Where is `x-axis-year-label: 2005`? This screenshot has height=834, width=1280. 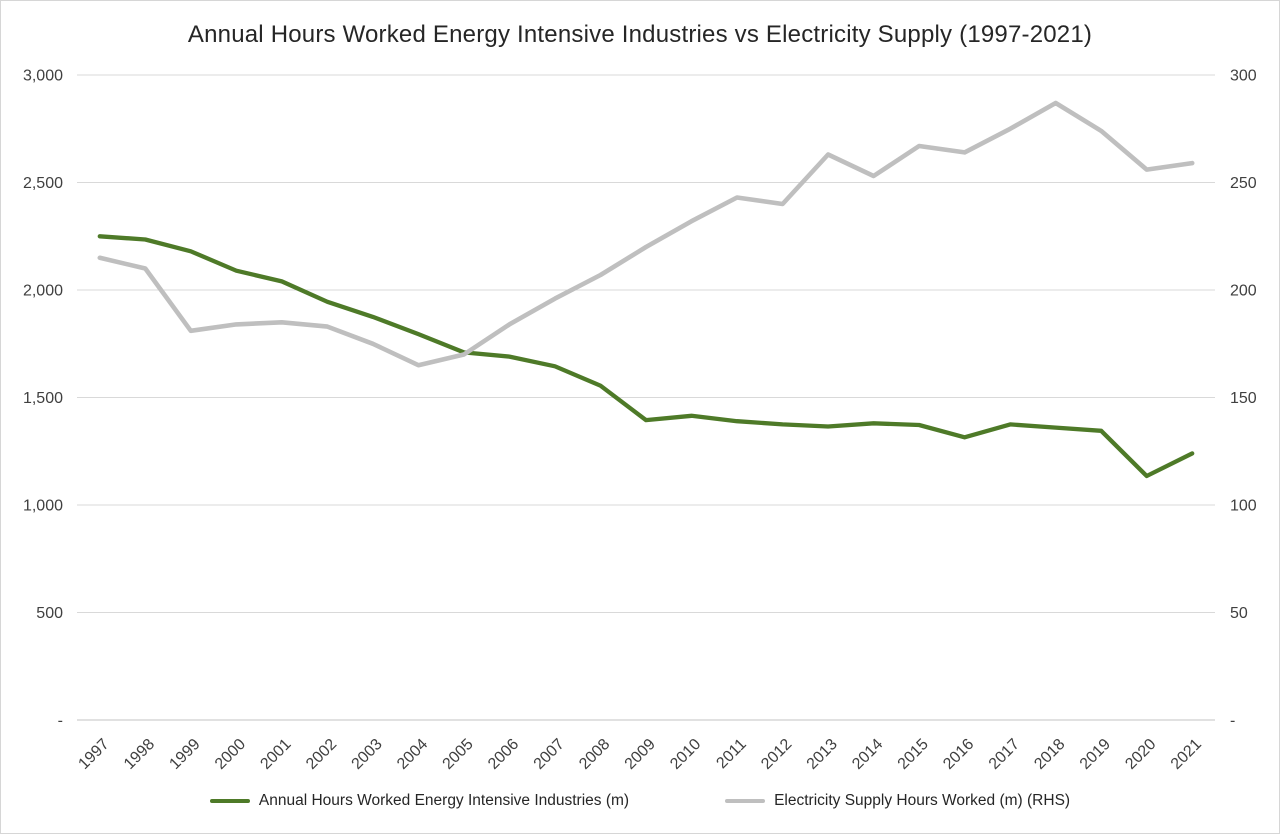 x-axis-year-label: 2005 is located at coordinates (458, 754).